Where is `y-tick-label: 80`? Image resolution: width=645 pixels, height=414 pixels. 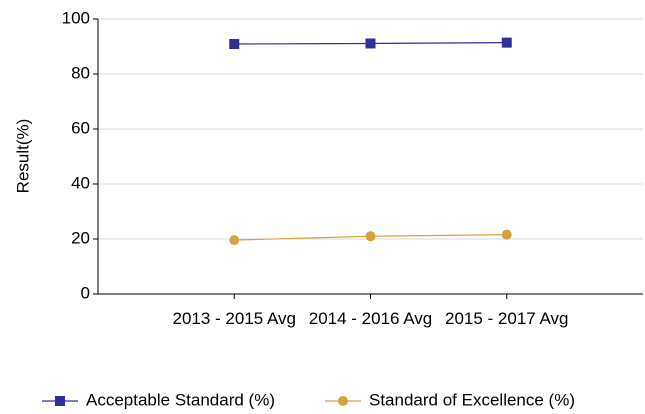 y-tick-label: 80 is located at coordinates (80, 72).